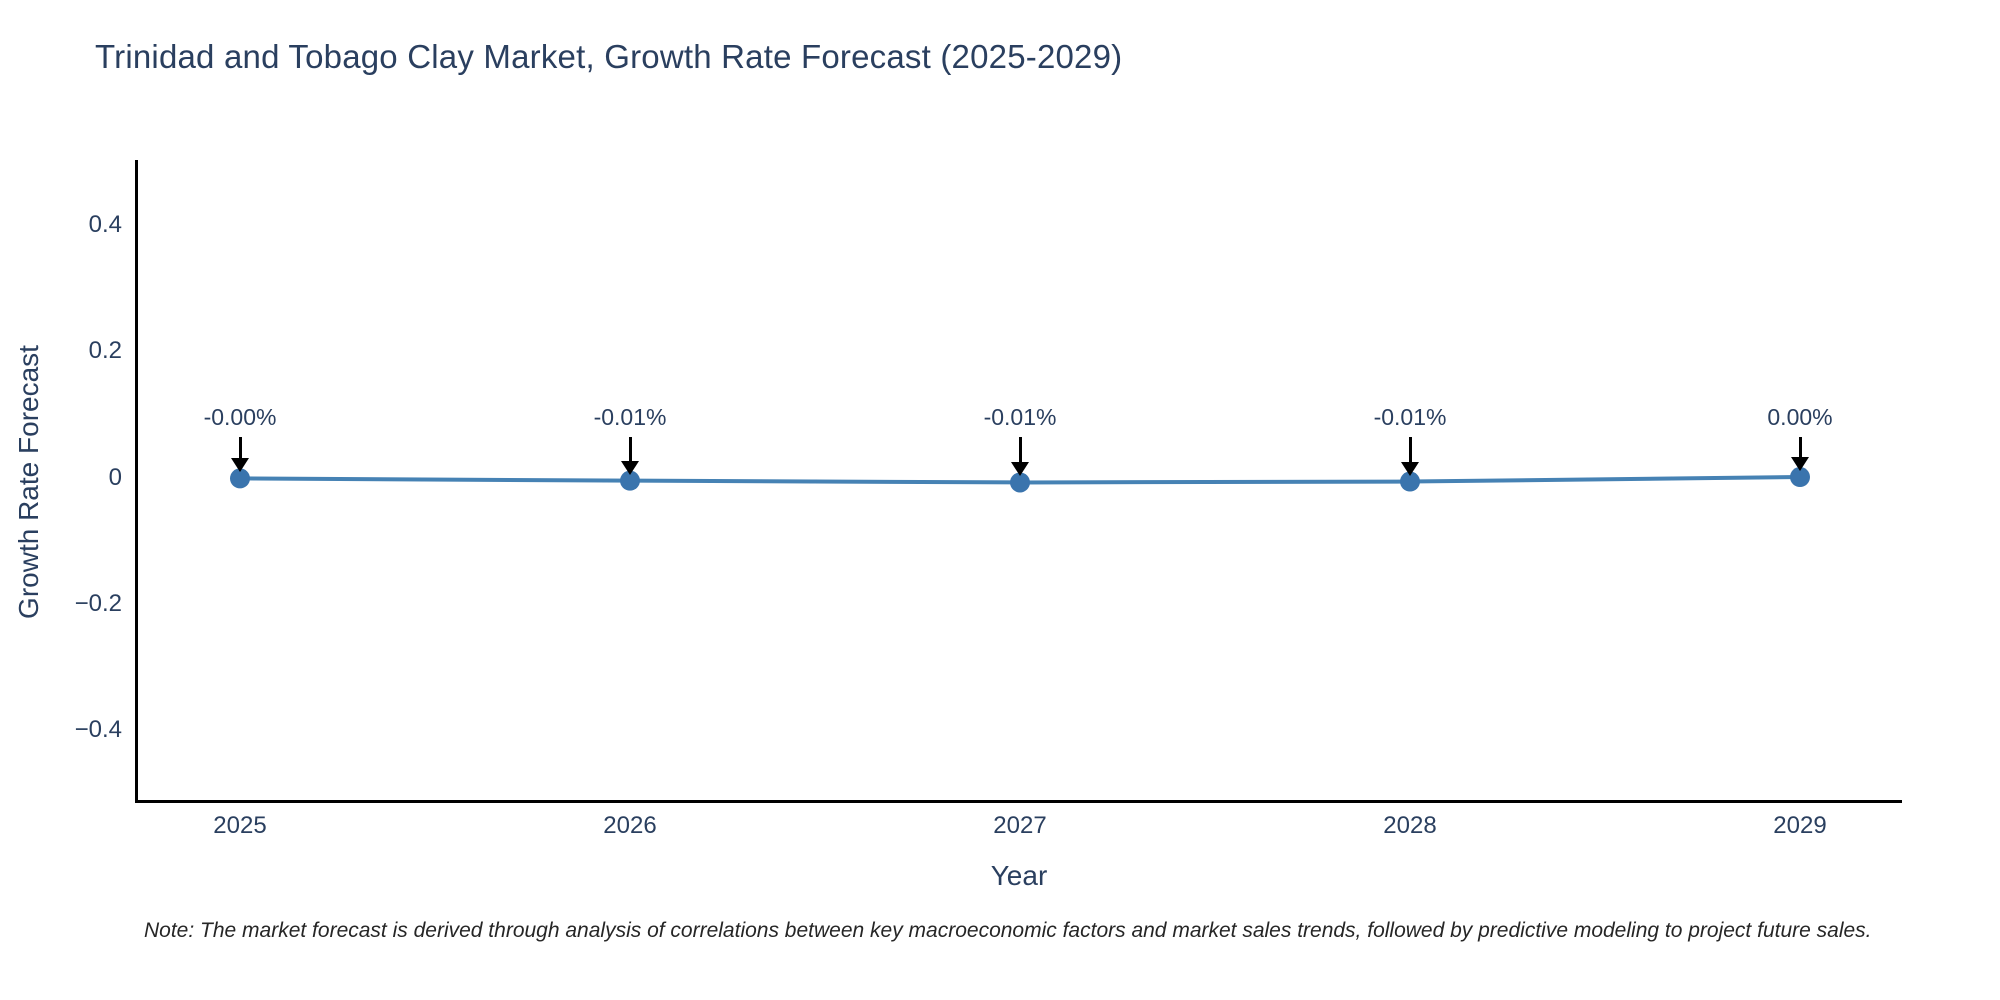 This screenshot has height=1000, width=2000. Describe the element at coordinates (28, 482) in the screenshot. I see `y-axis-title: Growth Rate Forecast` at that location.